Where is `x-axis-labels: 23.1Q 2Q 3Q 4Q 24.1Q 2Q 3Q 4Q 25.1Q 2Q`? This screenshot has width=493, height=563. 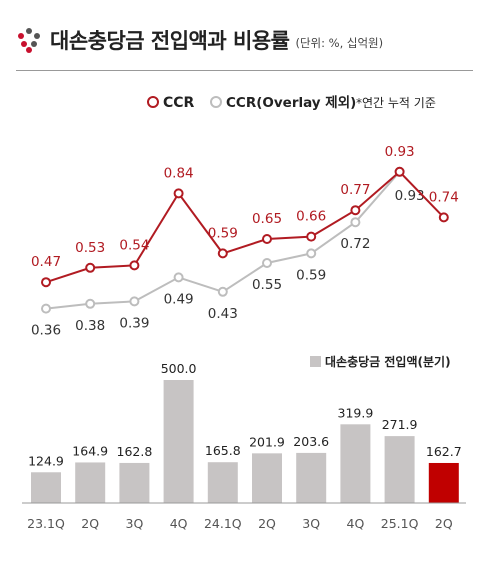
x-axis-labels: 23.1Q 2Q 3Q 4Q 24.1Q 2Q 3Q 4Q 25.1Q 2Q is located at coordinates (240, 523).